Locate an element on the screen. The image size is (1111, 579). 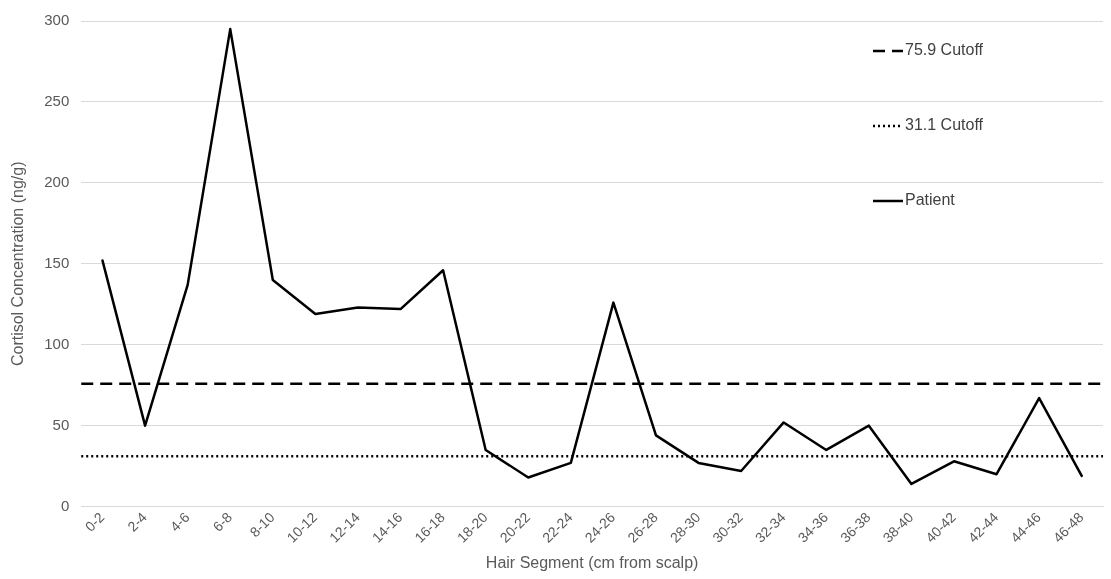
y-tick-label: 0 is located at coordinates (65, 505).